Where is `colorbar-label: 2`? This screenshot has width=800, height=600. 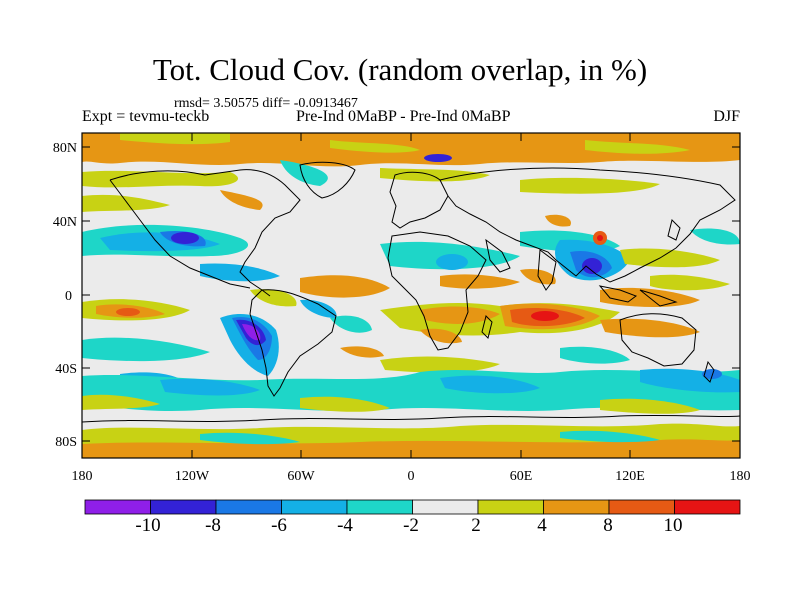 colorbar-label: 2 is located at coordinates (476, 525).